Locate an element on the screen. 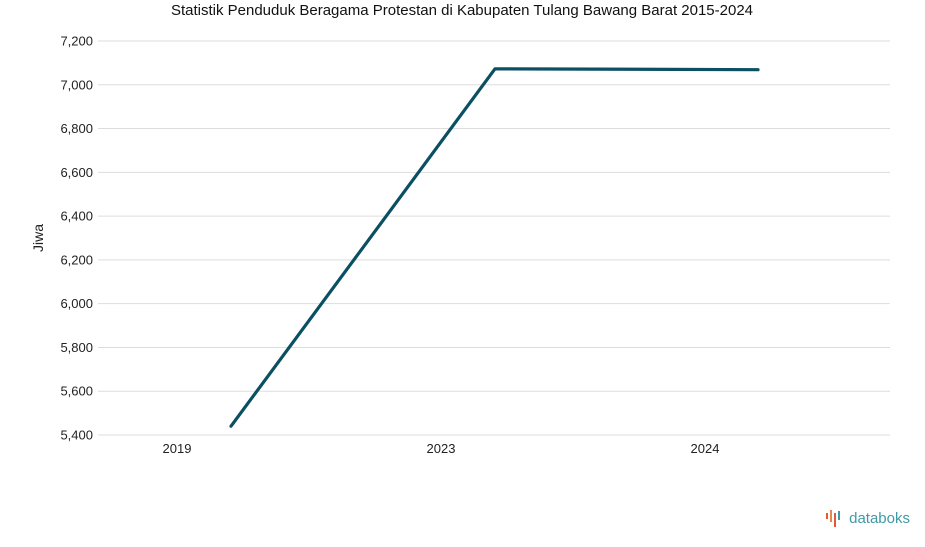 The height and width of the screenshot is (547, 925). y-axis-label: Jiwa is located at coordinates (38, 238).